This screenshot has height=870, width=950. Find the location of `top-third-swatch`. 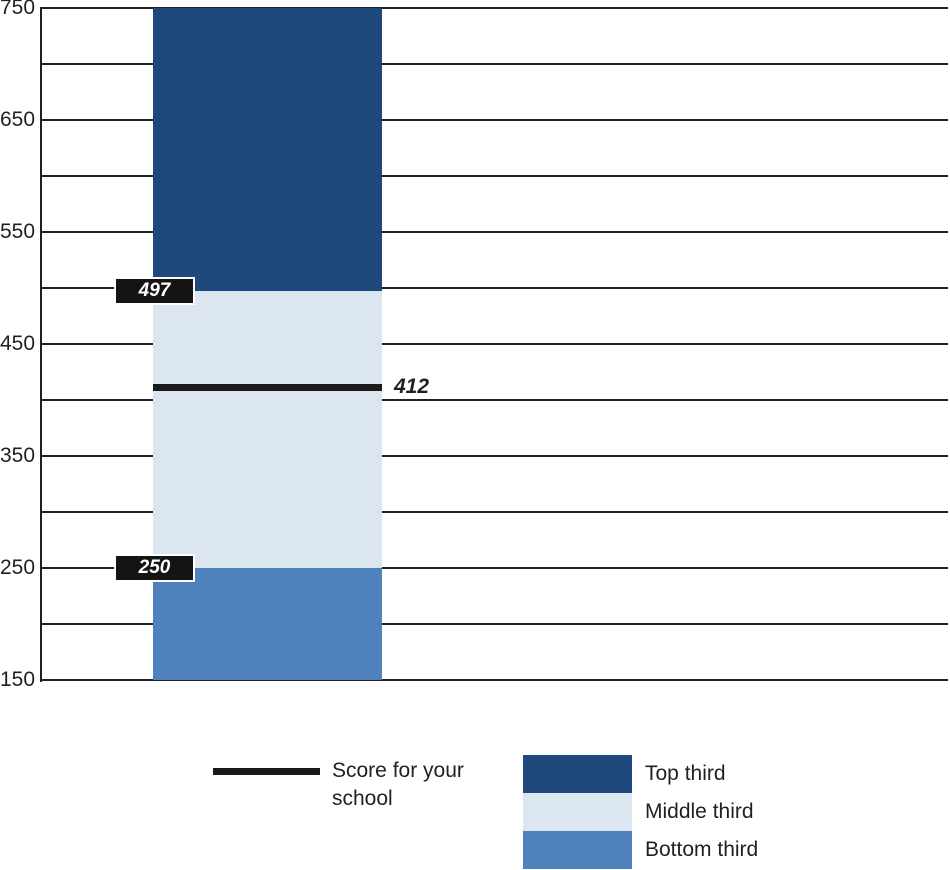

top-third-swatch is located at coordinates (577, 774).